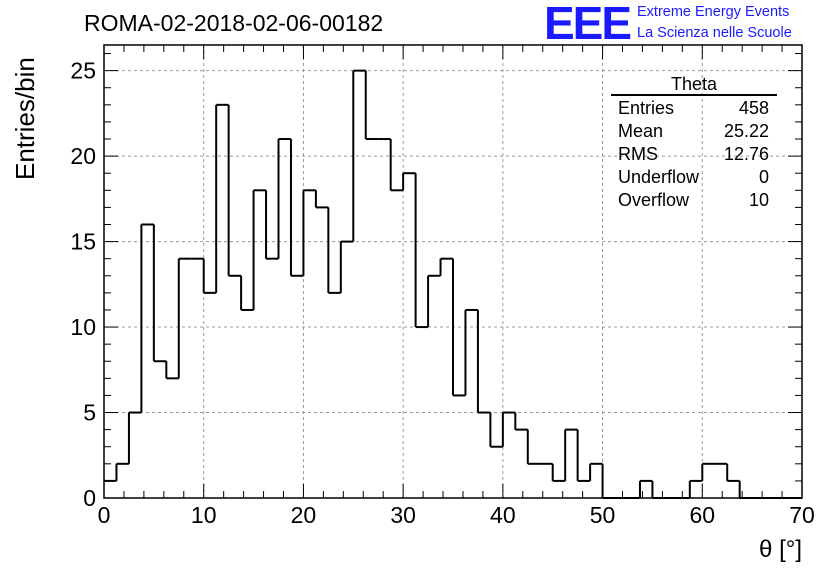  I want to click on stats-label: Mean, so click(641, 131).